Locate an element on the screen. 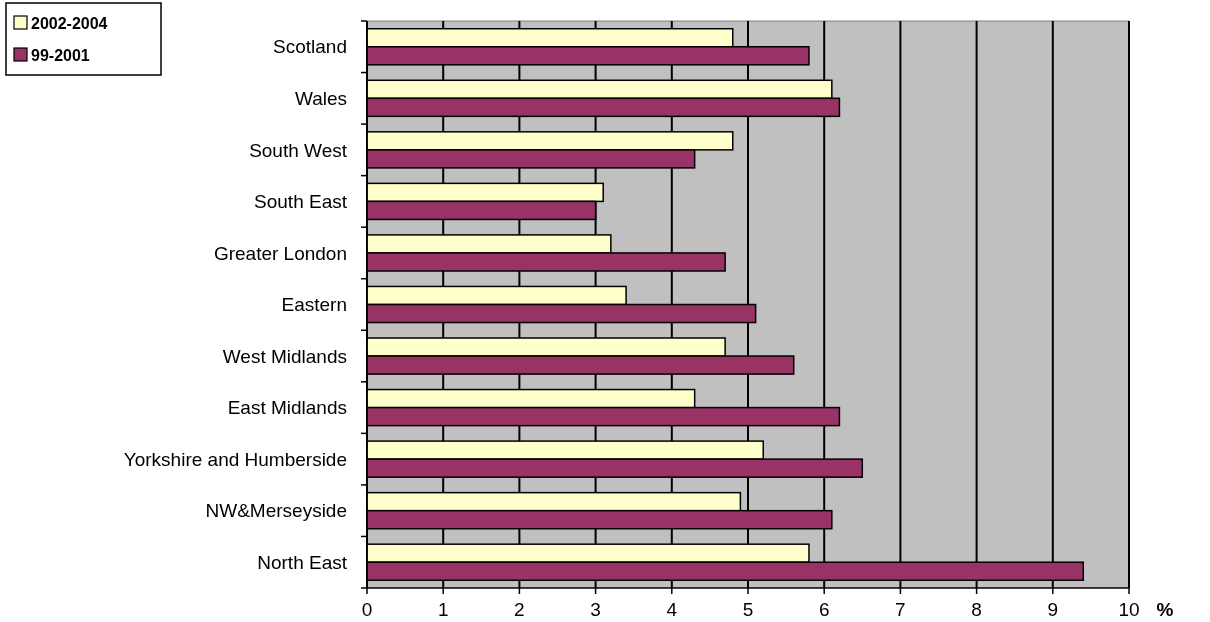 The image size is (1210, 622). y-tick-label: East Midlands is located at coordinates (287, 408).